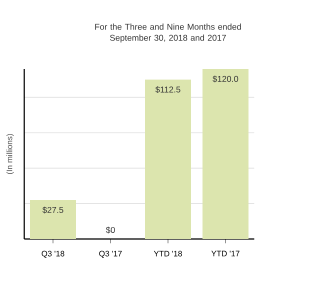 The width and height of the screenshot is (317, 293). What do you see at coordinates (225, 79) in the screenshot?
I see `data-label: $120.0` at bounding box center [225, 79].